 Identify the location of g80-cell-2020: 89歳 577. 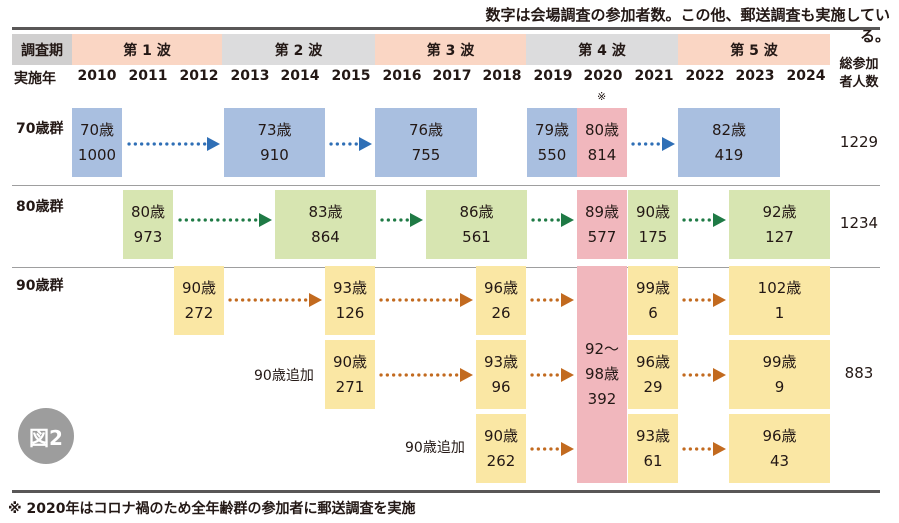
(602, 224).